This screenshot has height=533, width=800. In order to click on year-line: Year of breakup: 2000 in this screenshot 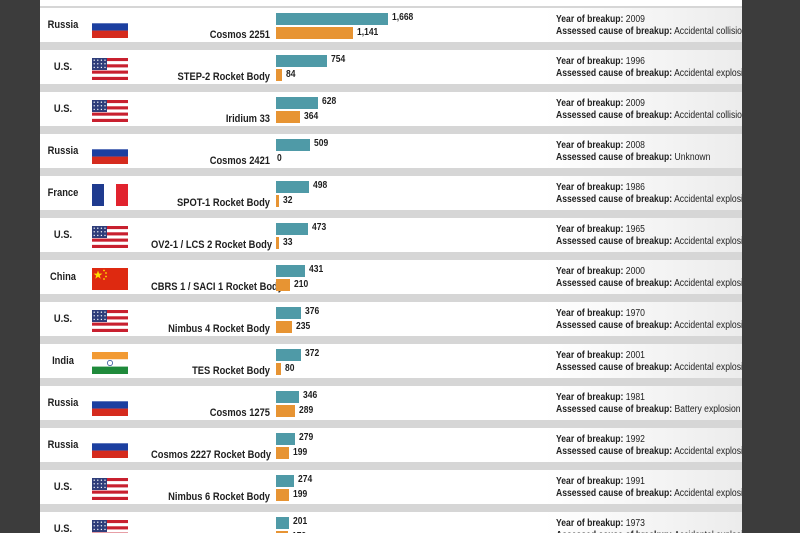, I will do `click(649, 272)`.